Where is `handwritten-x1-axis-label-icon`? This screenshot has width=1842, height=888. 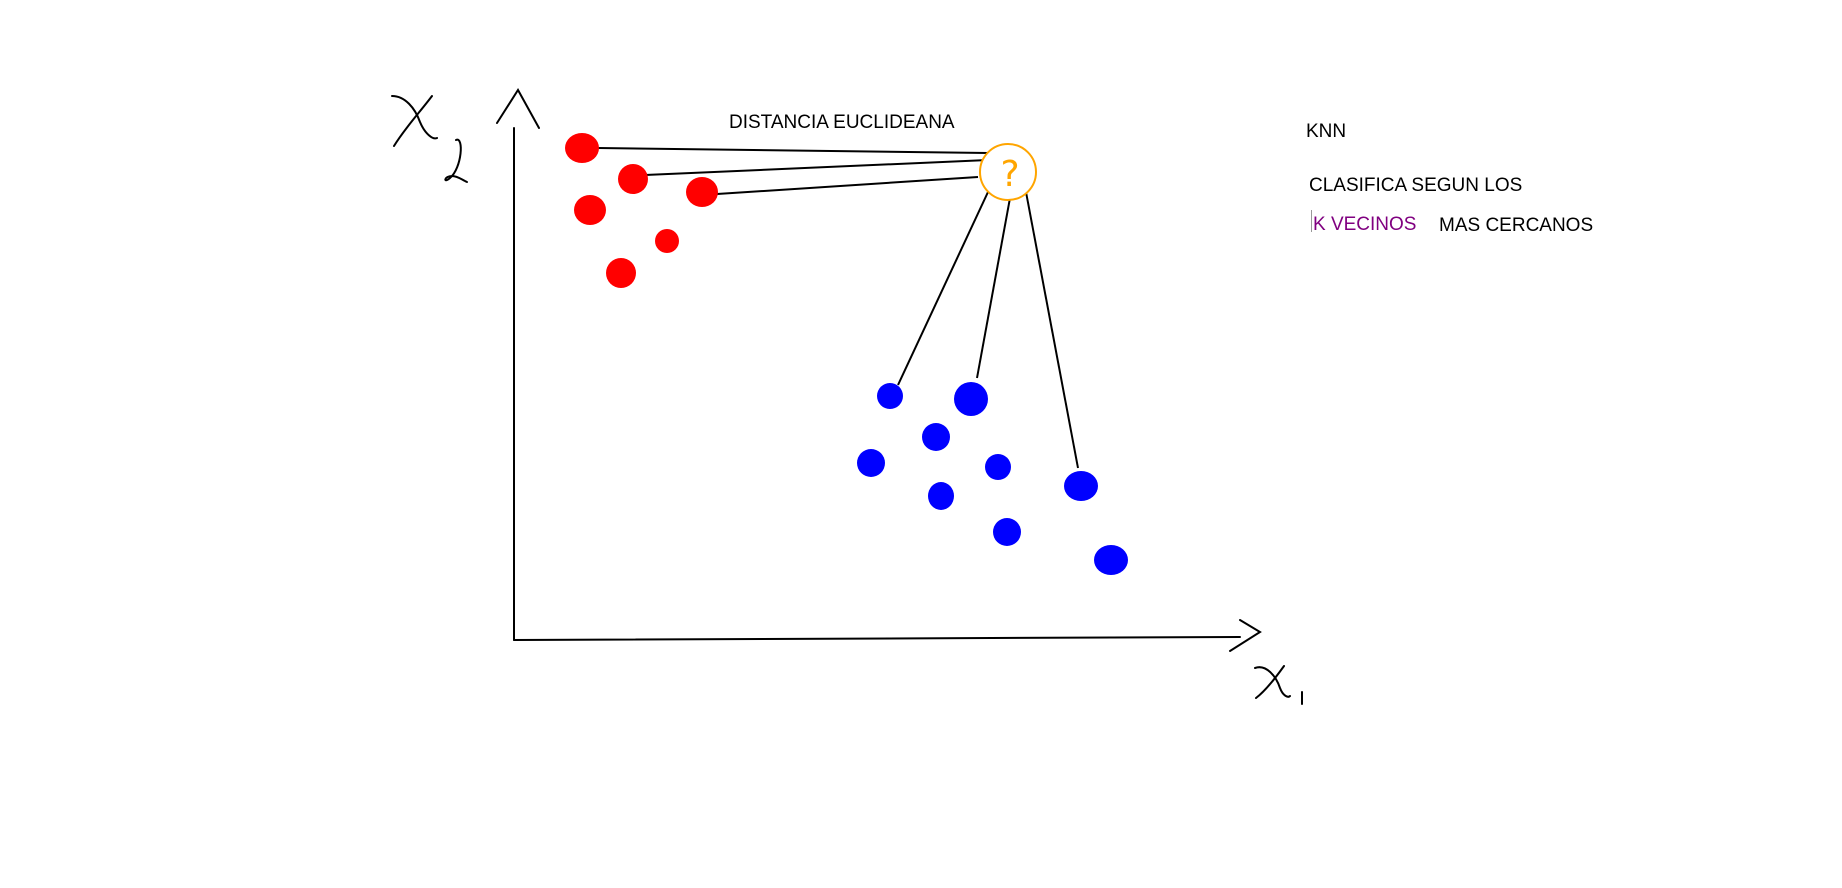
handwritten-x1-axis-label-icon is located at coordinates (1278, 685).